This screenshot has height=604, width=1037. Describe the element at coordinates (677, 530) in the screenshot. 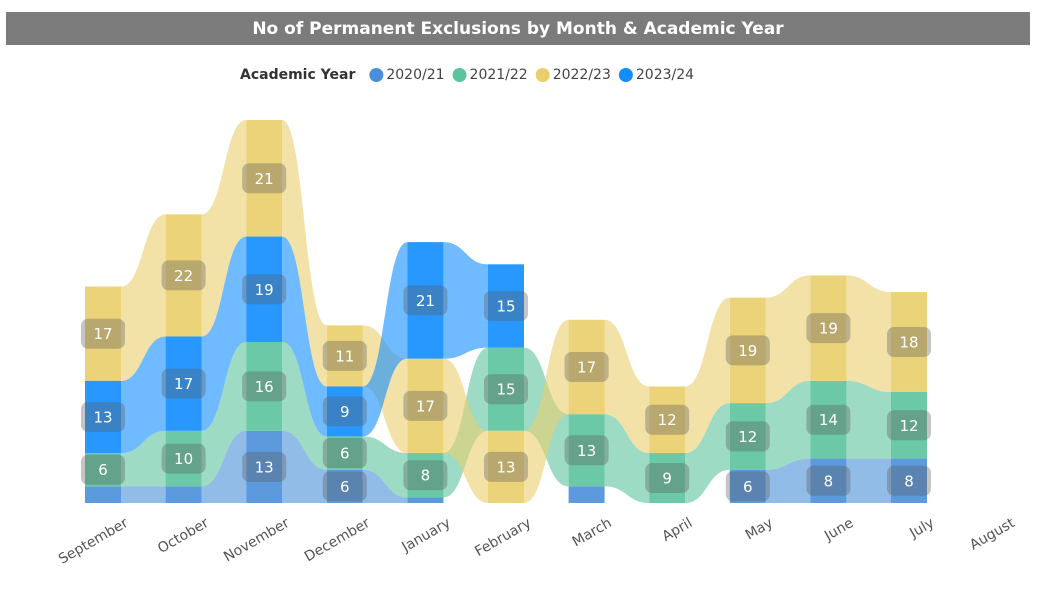

I see `x-tick-label: April` at that location.